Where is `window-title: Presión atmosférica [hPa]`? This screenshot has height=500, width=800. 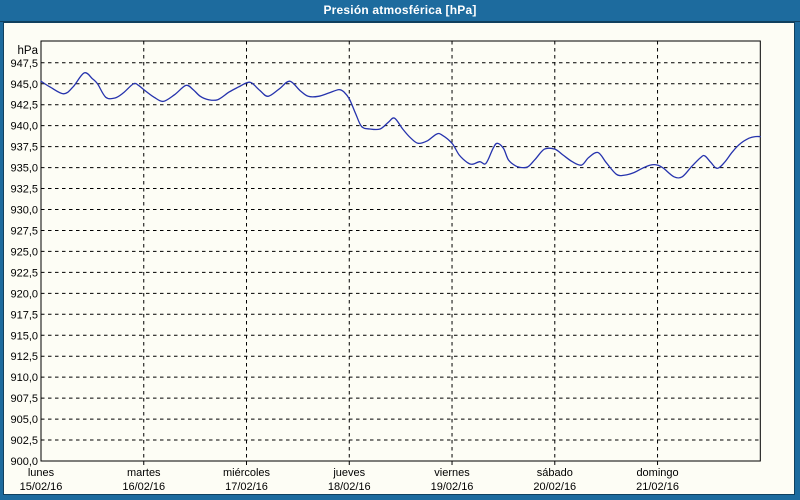 window-title: Presión atmosférica [hPa] is located at coordinates (400, 10).